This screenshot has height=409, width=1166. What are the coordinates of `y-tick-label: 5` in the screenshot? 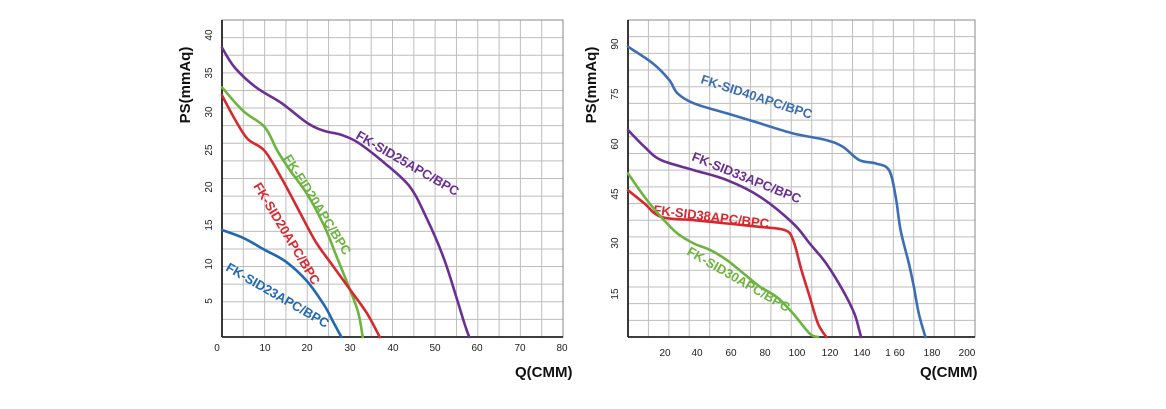 It's located at (209, 301).